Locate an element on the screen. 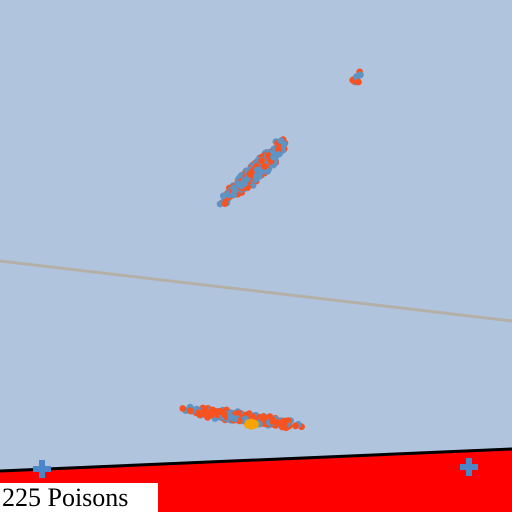 The height and width of the screenshot is (512, 512). boundary-line is located at coordinates (256, 460).